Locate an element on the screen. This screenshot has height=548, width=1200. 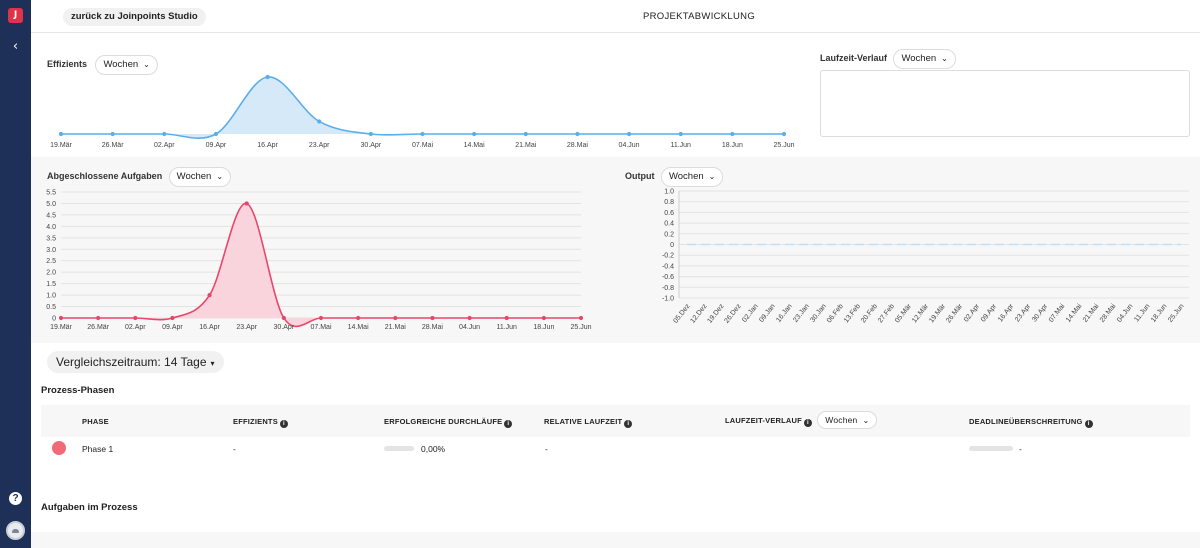
col-runtime-history-label: LAUFZEIT-VERLAUF is located at coordinates (763, 420).